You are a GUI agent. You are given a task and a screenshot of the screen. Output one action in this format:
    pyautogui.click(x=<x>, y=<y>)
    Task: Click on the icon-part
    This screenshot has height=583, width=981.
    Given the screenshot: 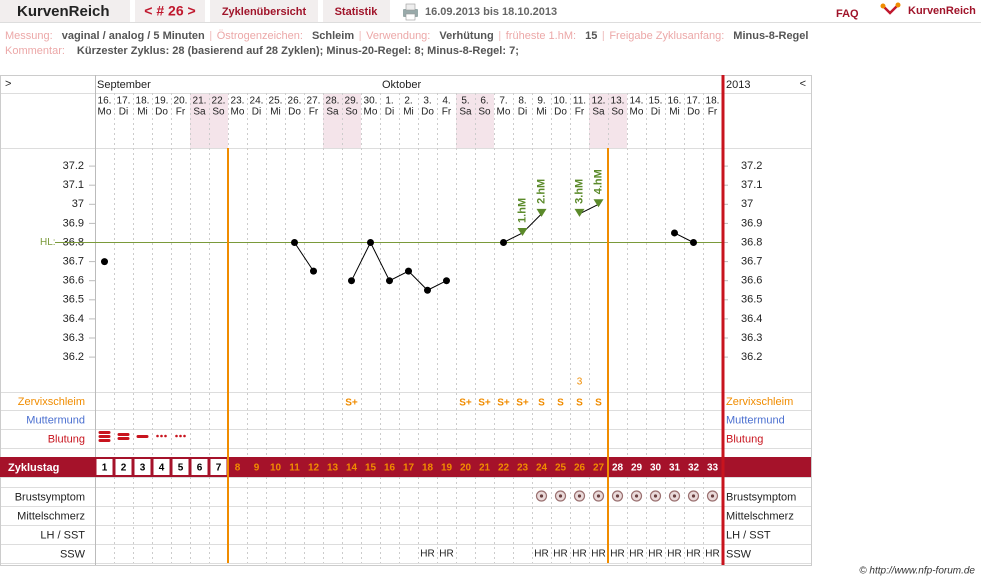 What is the action you would take?
    pyautogui.click(x=410, y=7)
    